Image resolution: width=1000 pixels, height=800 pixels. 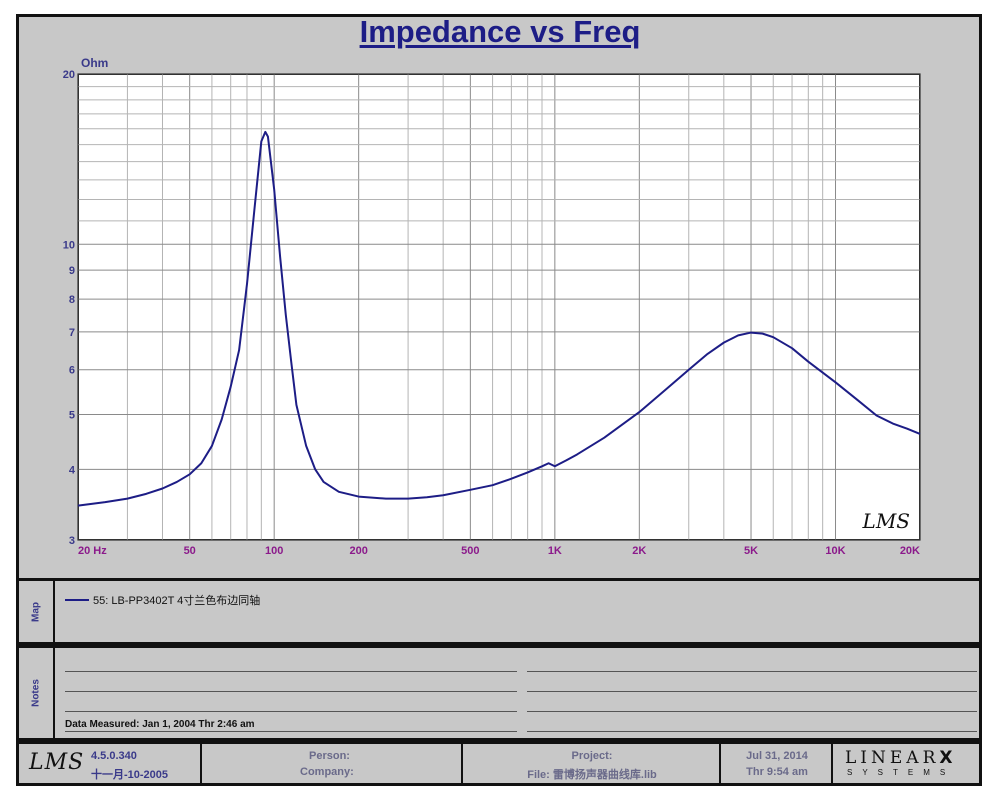 What do you see at coordinates (72, 470) in the screenshot?
I see `y-tick-label: 4` at bounding box center [72, 470].